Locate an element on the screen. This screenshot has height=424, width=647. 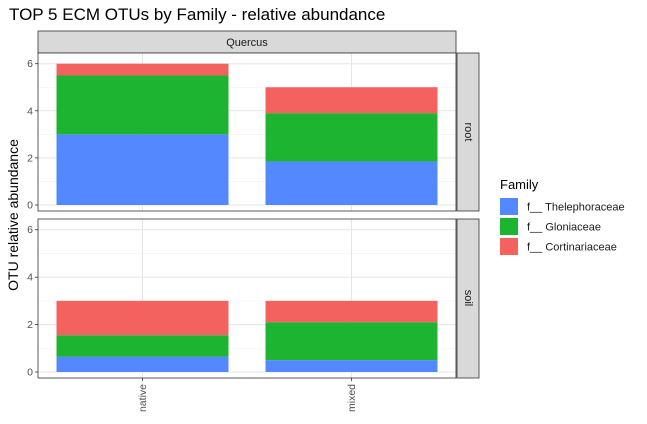
x-tick-label-native: native is located at coordinates (143, 398).